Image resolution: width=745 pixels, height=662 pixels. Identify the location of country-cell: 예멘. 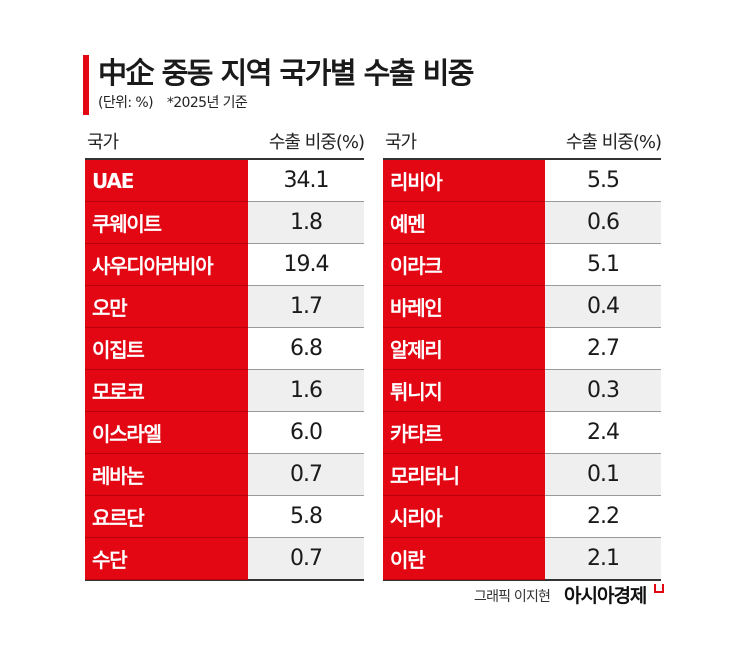
(464, 223).